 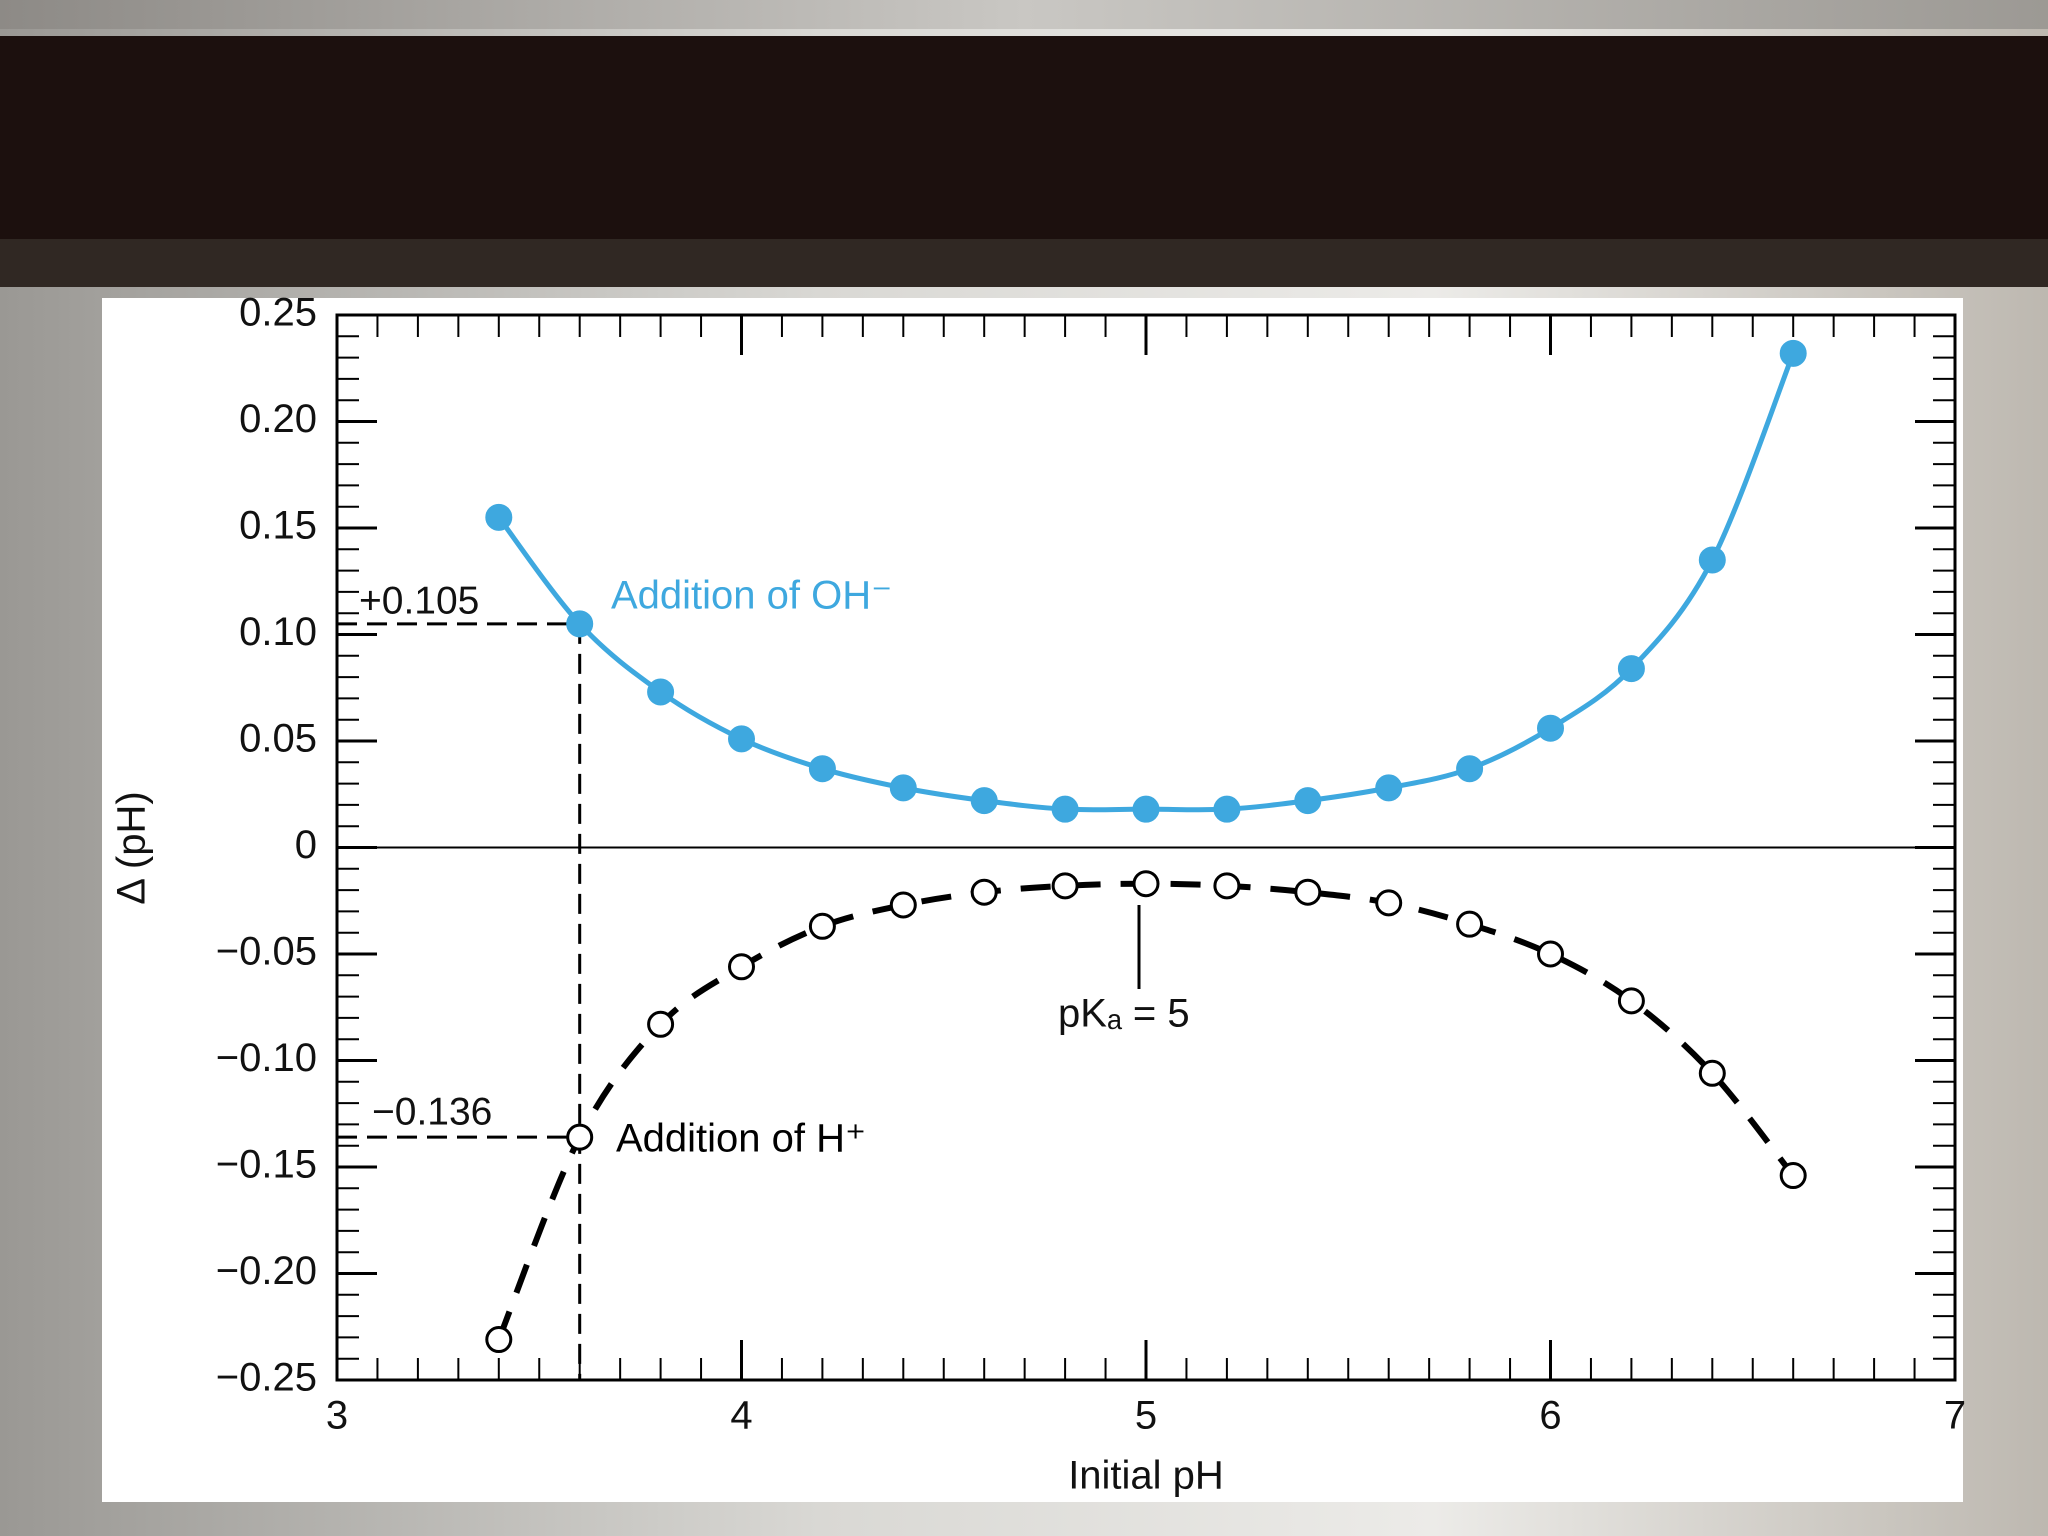 What do you see at coordinates (278, 632) in the screenshot?
I see `y-tick-label: 0.10` at bounding box center [278, 632].